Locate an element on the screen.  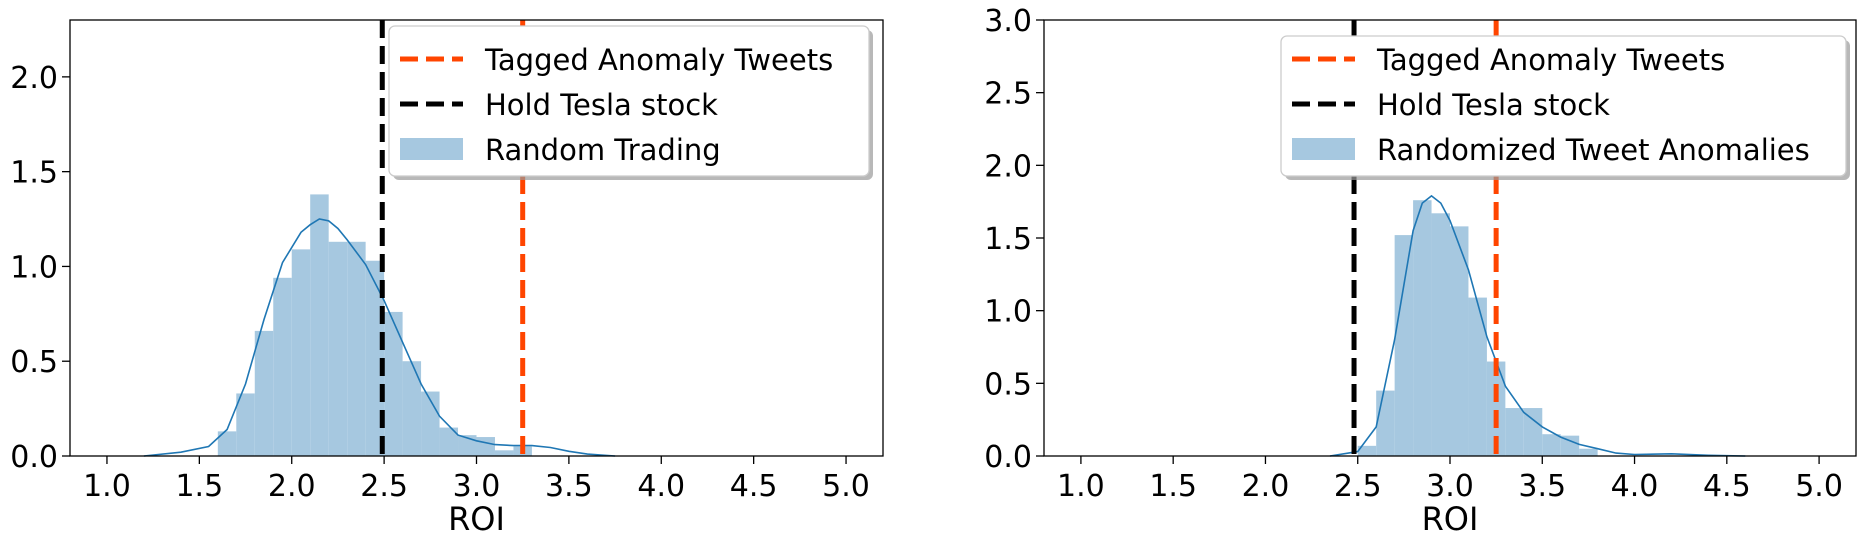
y-tick-label: 3.0 is located at coordinates (1008, 21).